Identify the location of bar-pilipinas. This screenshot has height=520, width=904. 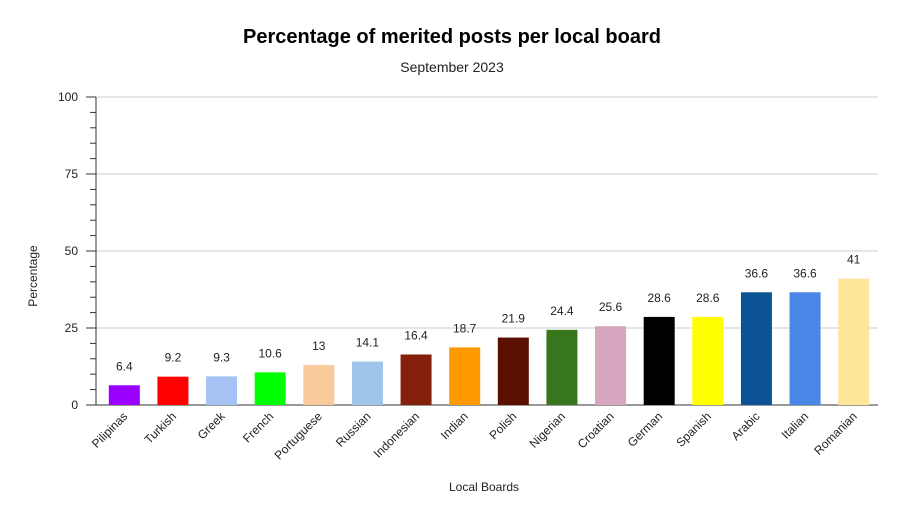
(124, 395).